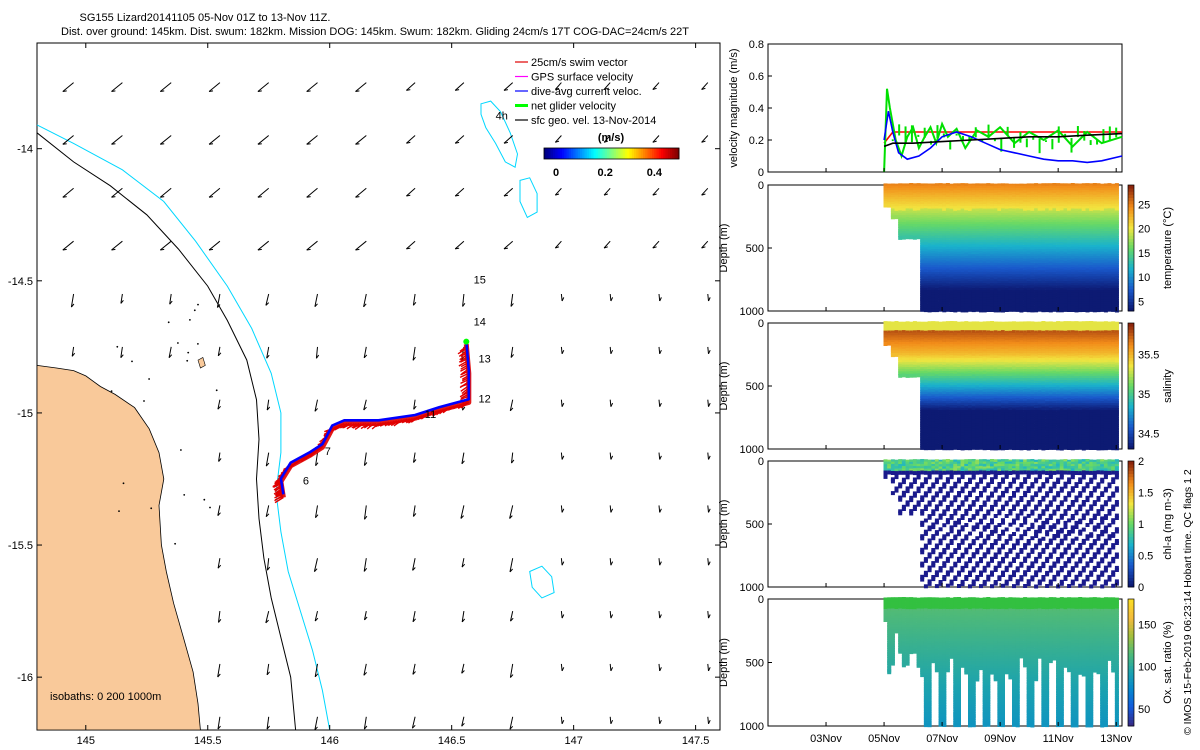  Describe the element at coordinates (361, 87) in the screenshot. I see `velocity-arrow` at that location.